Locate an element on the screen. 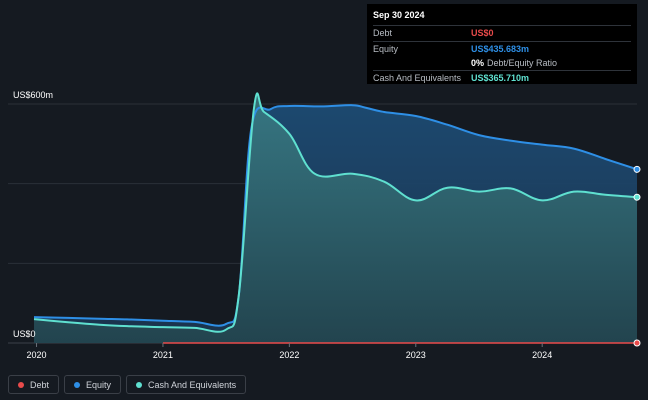  tooltip-equity-label: Equity is located at coordinates (386, 49).